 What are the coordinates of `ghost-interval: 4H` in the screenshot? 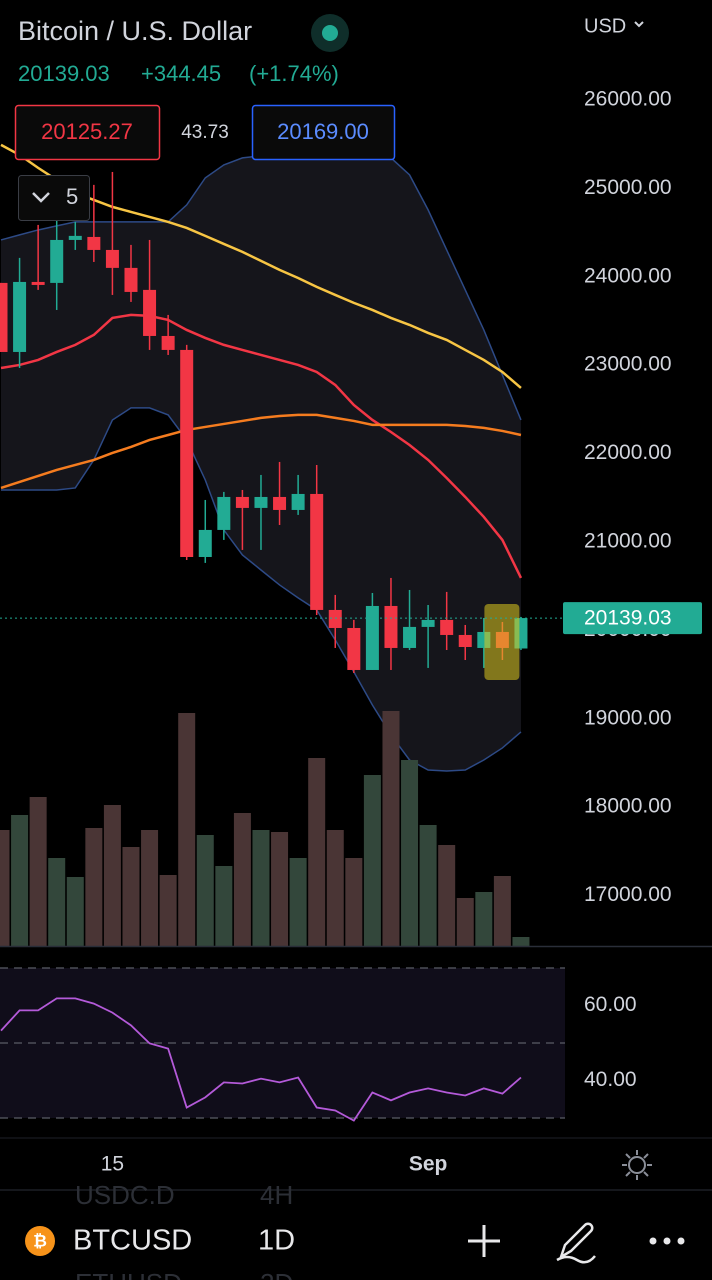 It's located at (276, 1195).